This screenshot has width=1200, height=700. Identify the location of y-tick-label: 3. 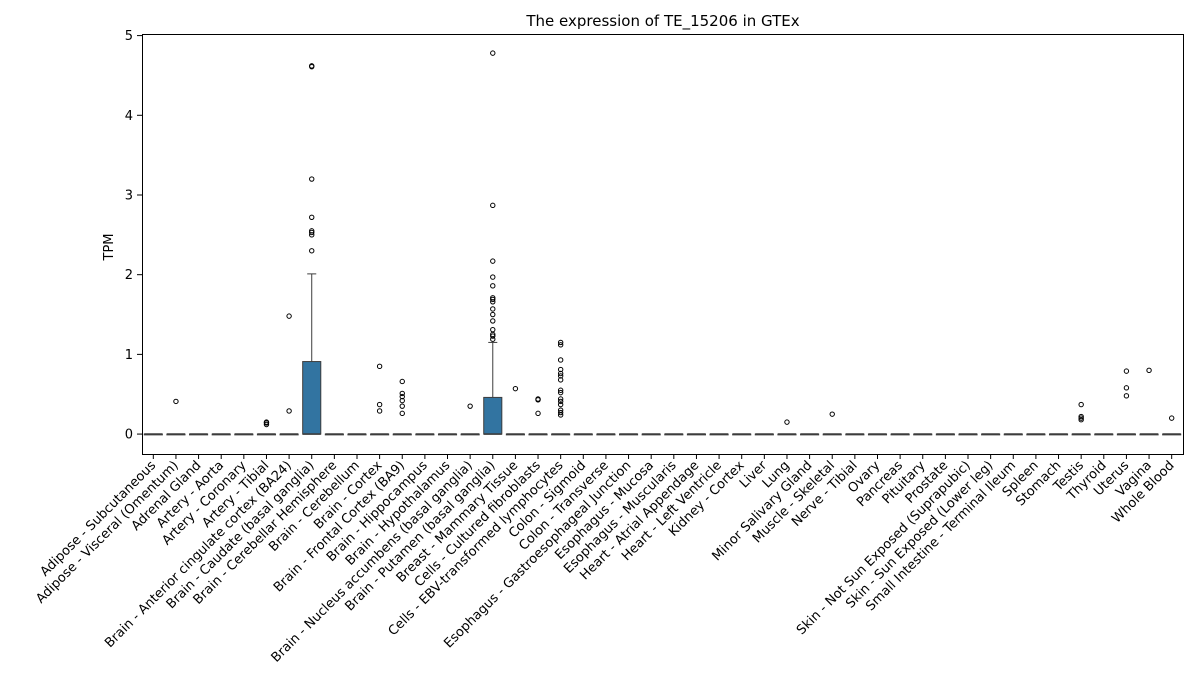
(129, 195).